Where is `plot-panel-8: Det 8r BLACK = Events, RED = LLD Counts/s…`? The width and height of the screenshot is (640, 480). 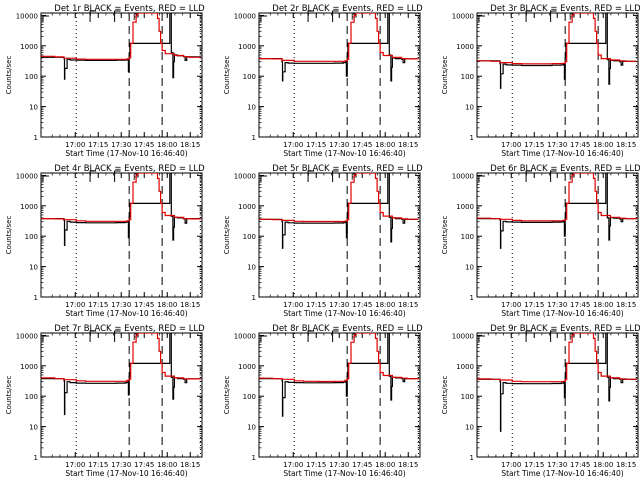
plot-panel-8: Det 8r BLACK = Events, RED = LLD Counts/s… is located at coordinates (323, 401).